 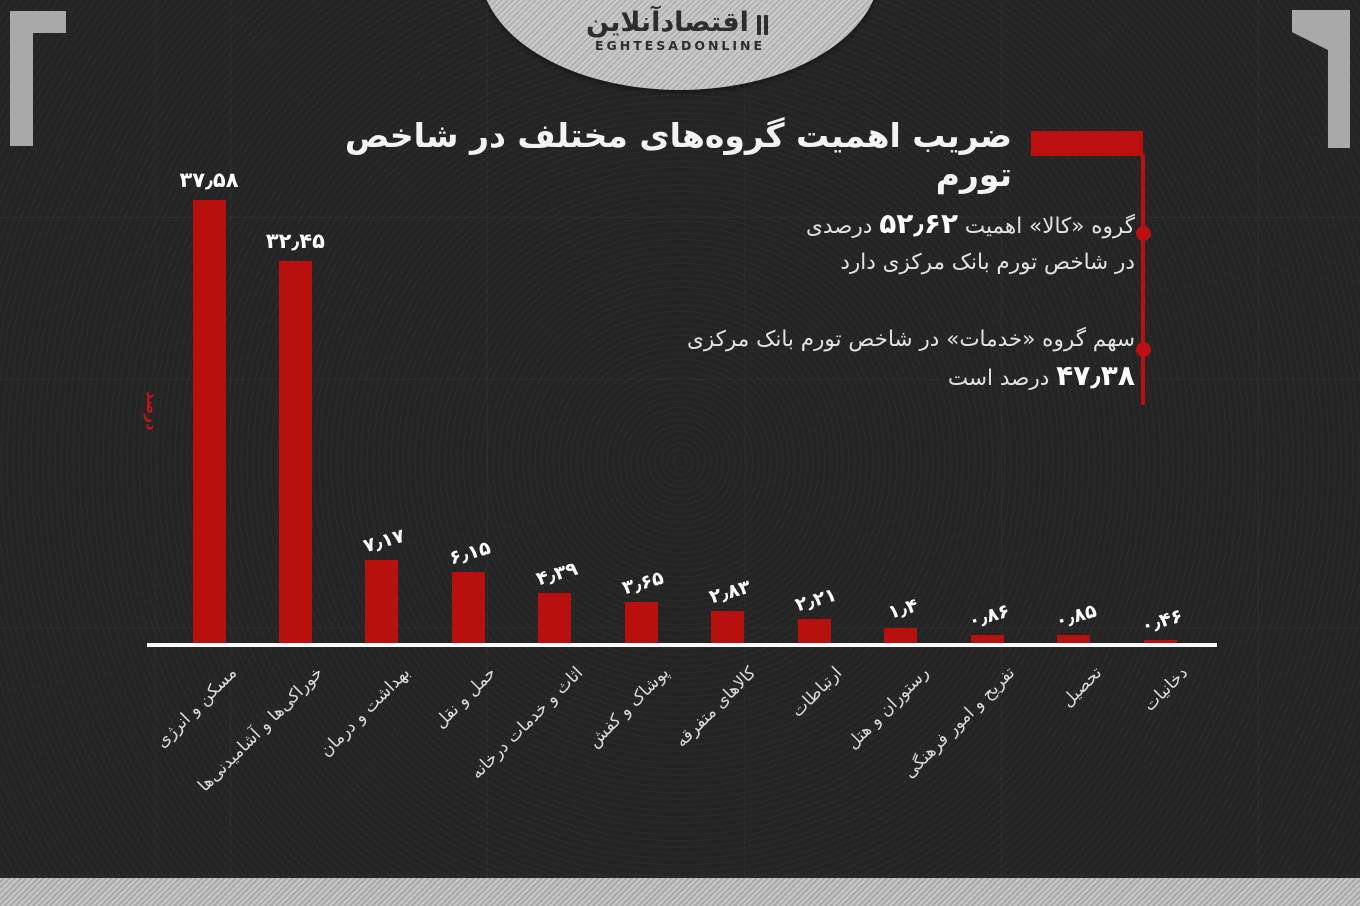 I want to click on category-label: ارتباطات, so click(x=817, y=692).